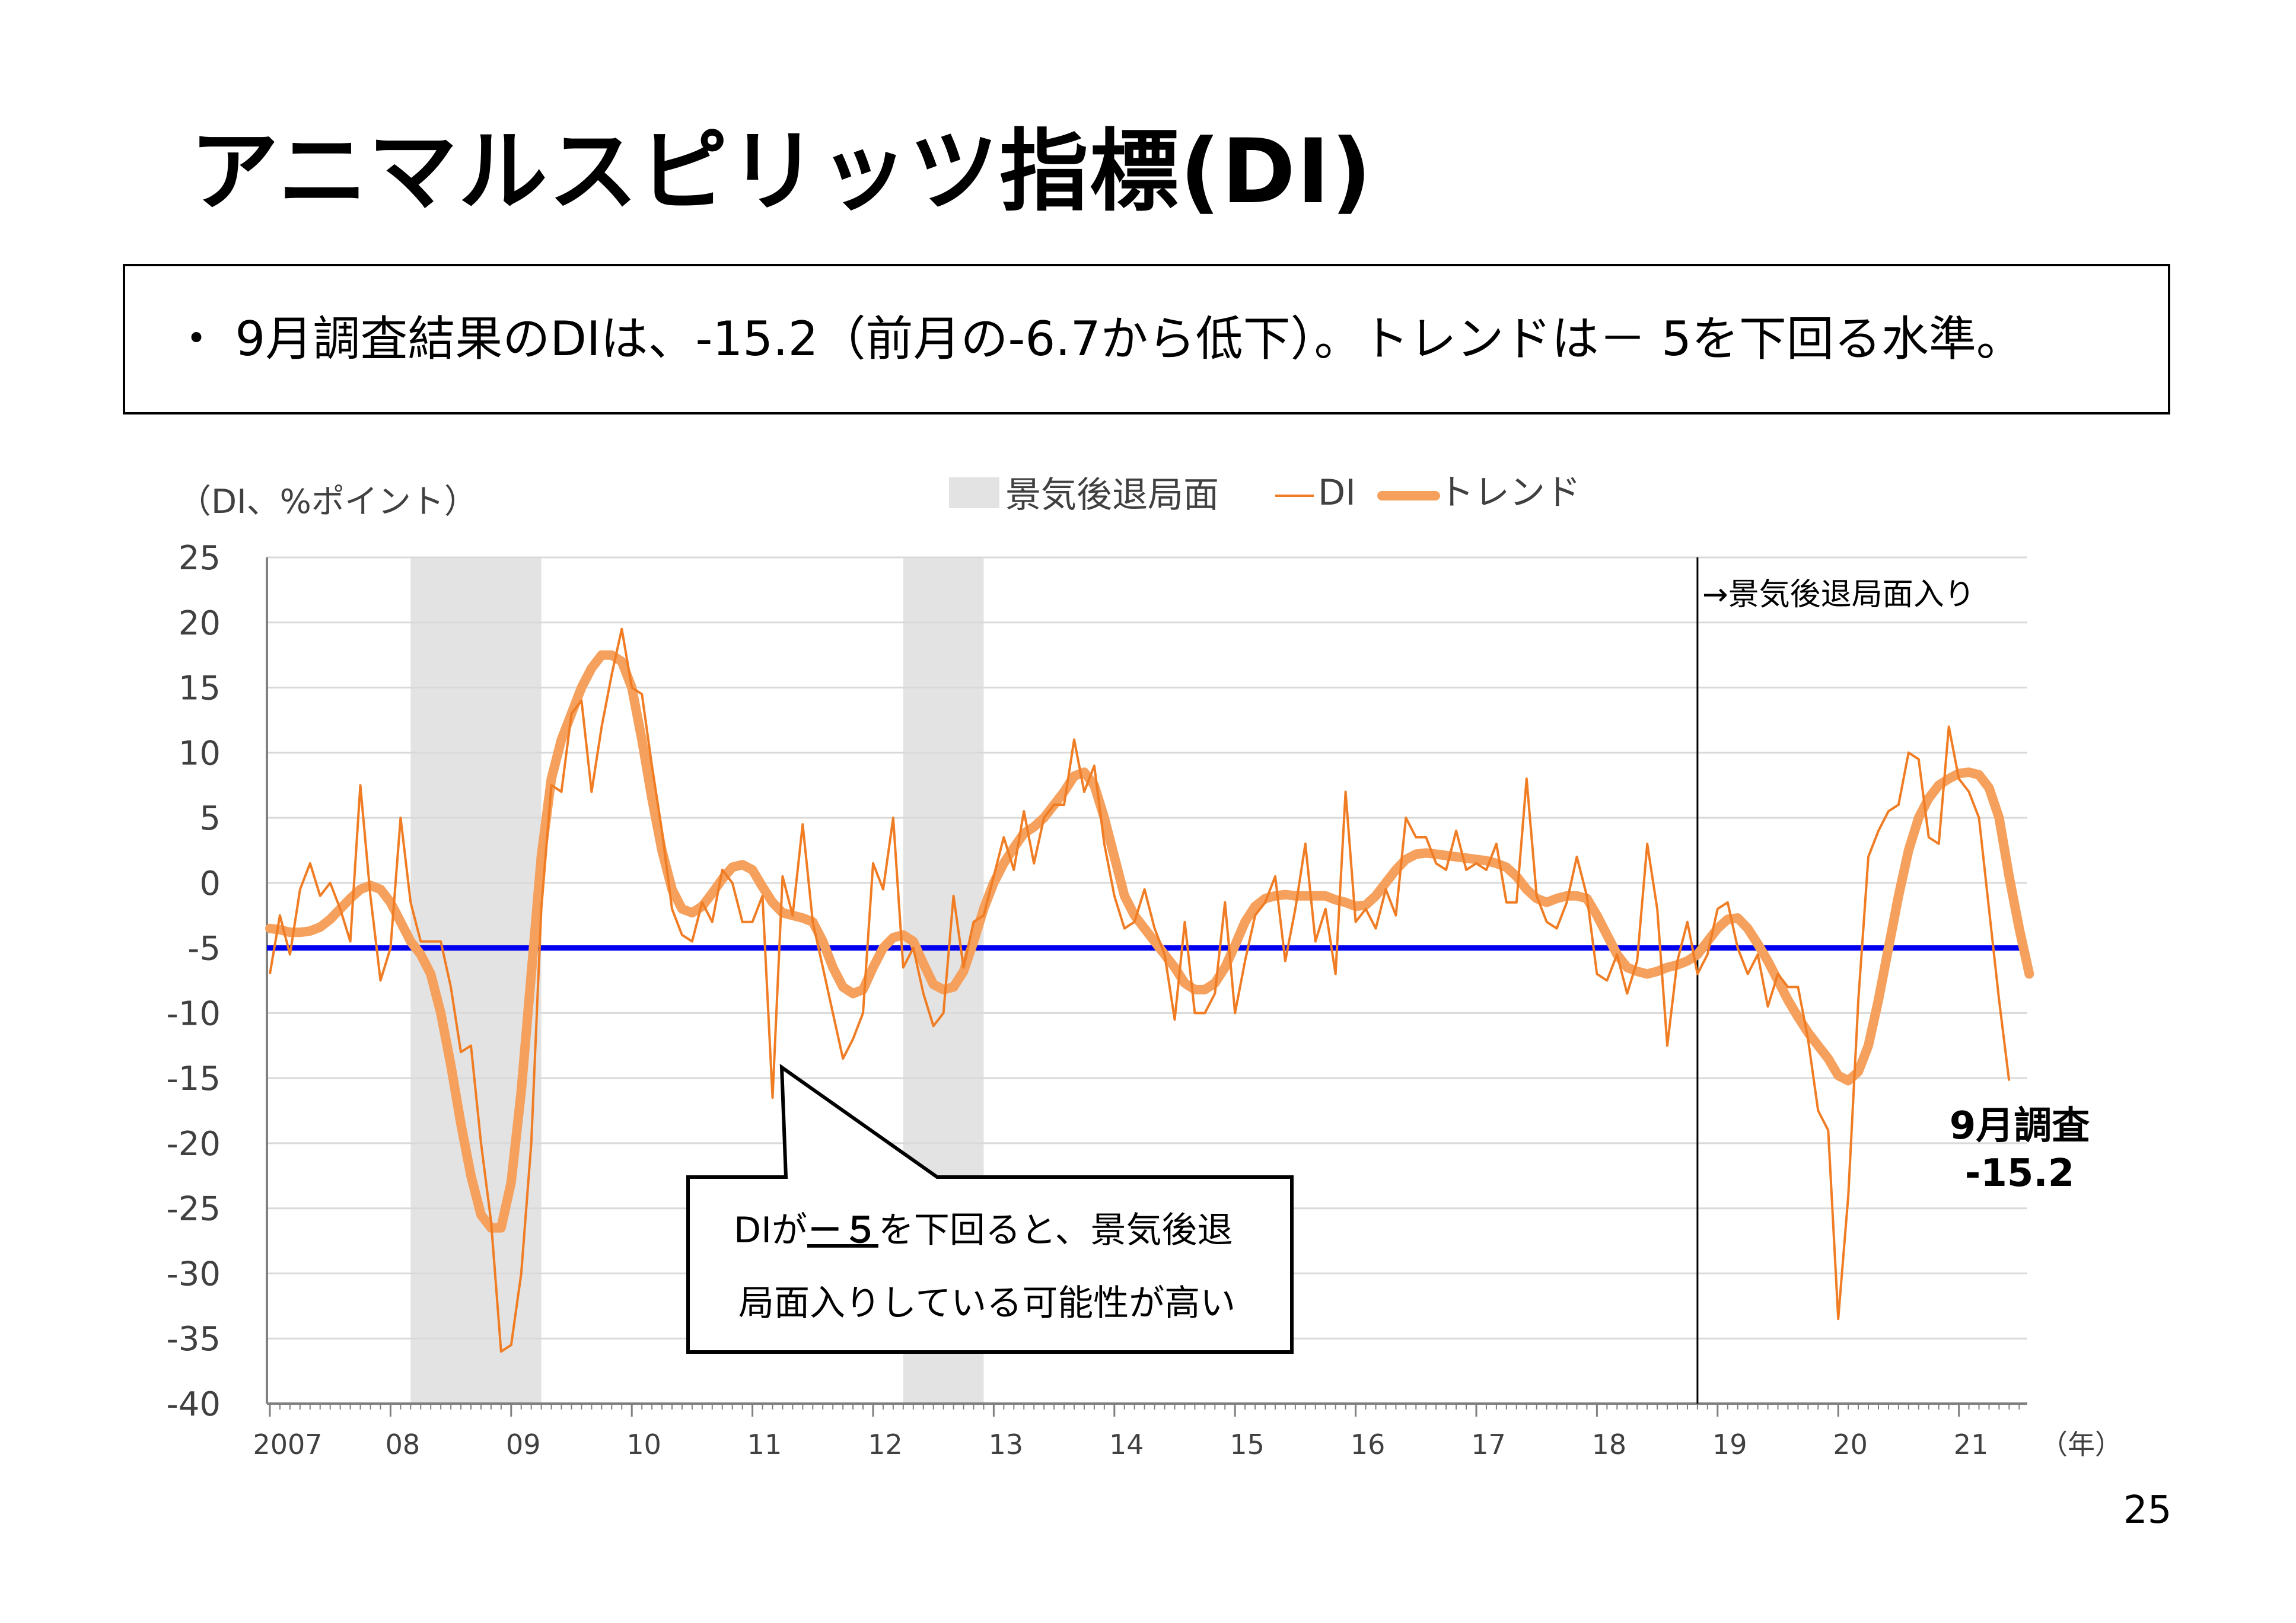 Image resolution: width=2296 pixels, height=1623 pixels. What do you see at coordinates (200, 623) in the screenshot?
I see `y-tick-label: 20` at bounding box center [200, 623].